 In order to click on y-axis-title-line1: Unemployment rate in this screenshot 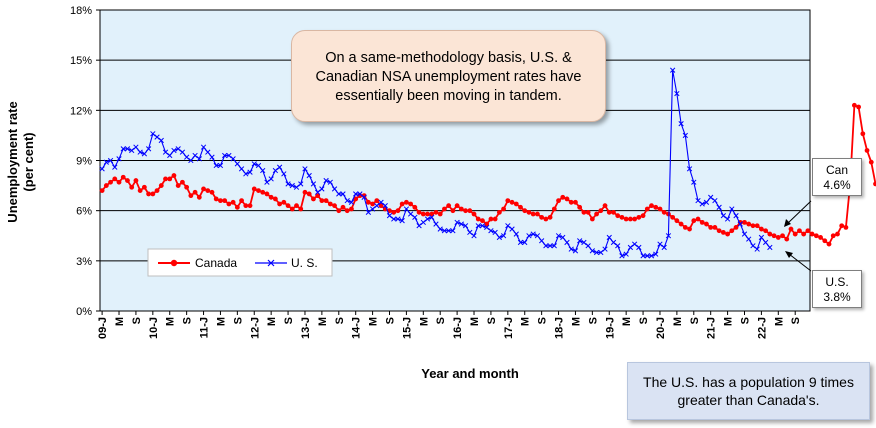, I will do `click(12, 161)`.